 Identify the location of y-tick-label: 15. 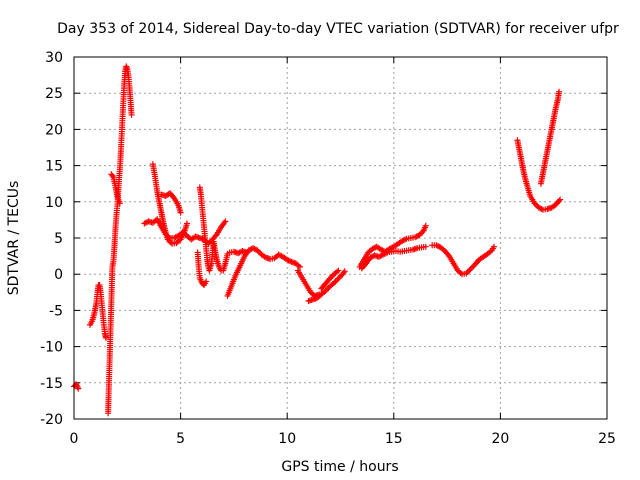
(54, 167).